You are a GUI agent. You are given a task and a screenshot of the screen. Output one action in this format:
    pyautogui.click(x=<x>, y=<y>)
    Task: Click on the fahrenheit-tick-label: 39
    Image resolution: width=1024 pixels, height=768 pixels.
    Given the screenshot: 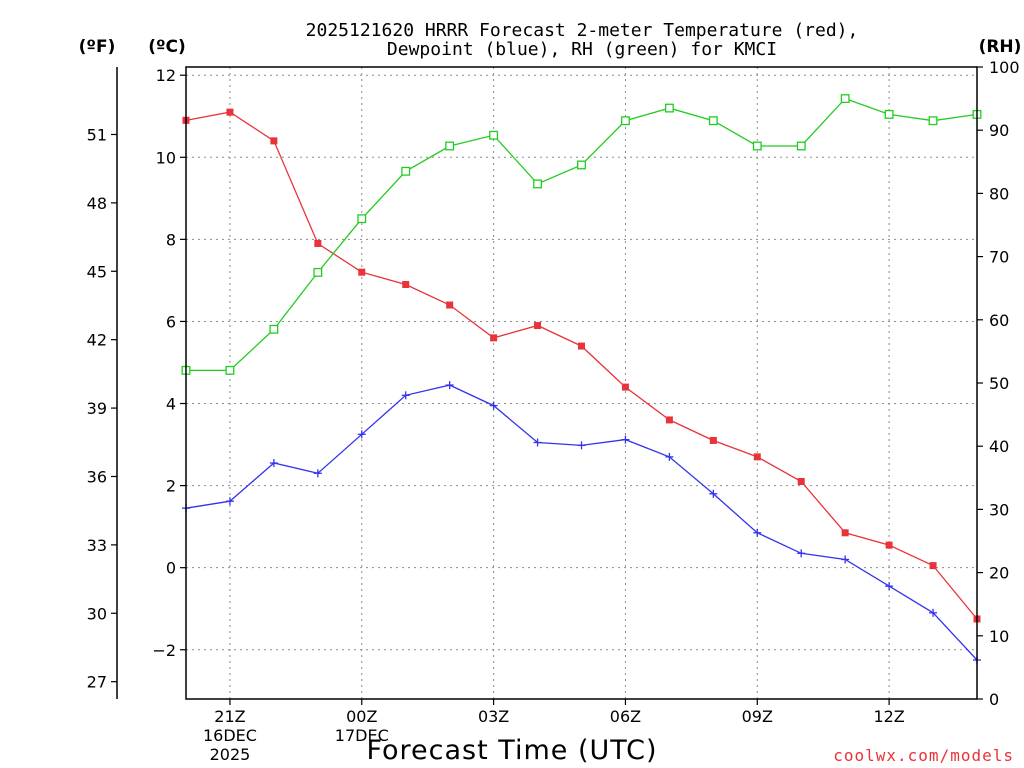 What is the action you would take?
    pyautogui.click(x=97, y=408)
    